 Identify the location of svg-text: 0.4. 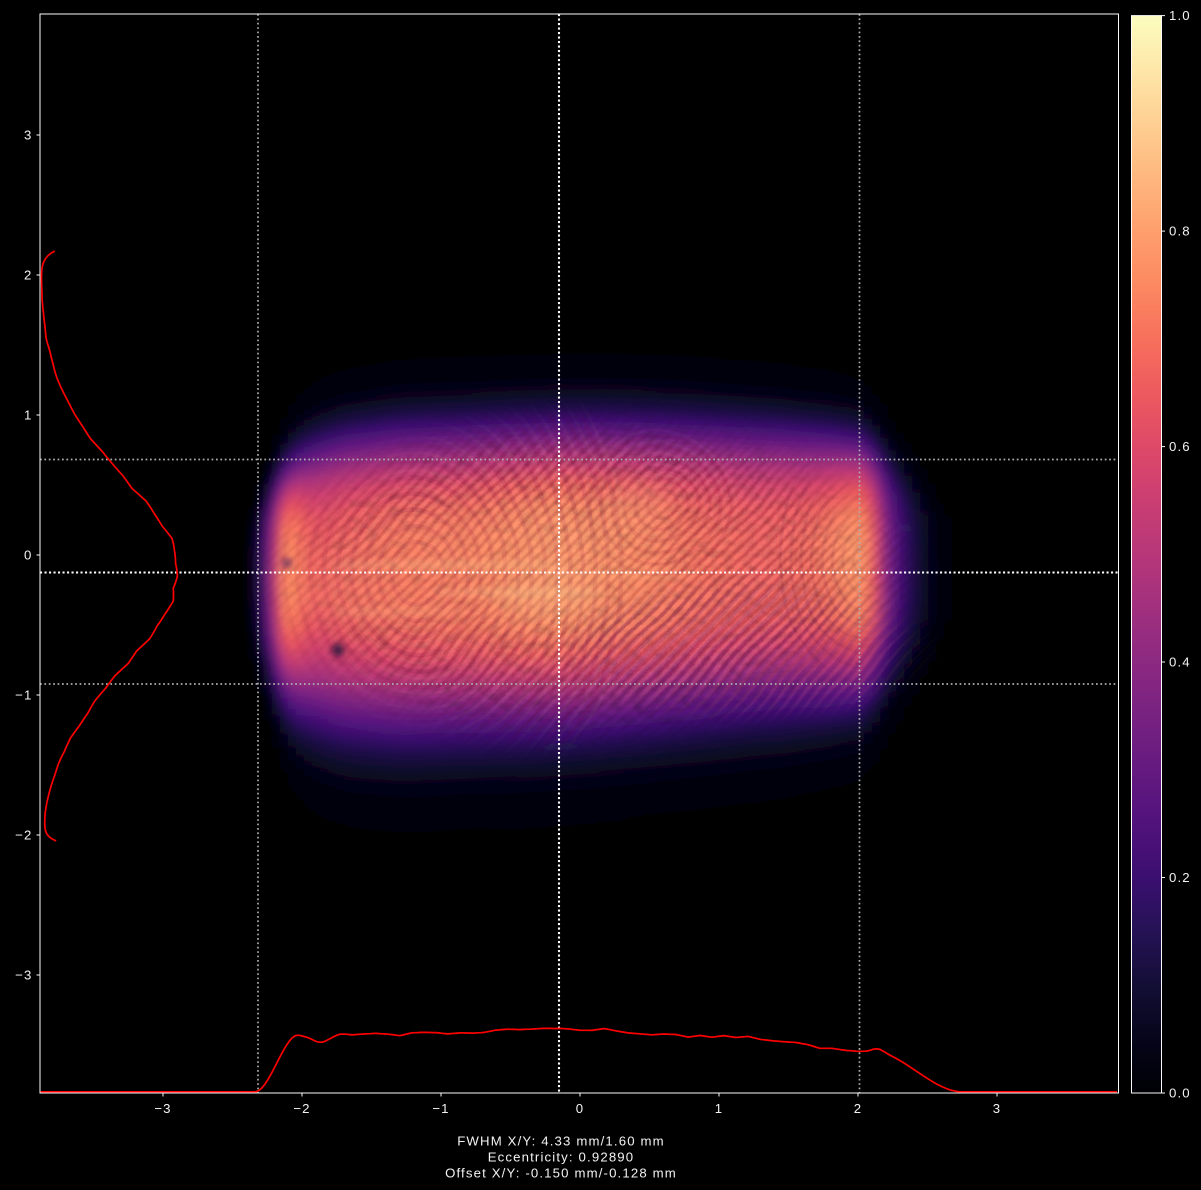
(1180, 662).